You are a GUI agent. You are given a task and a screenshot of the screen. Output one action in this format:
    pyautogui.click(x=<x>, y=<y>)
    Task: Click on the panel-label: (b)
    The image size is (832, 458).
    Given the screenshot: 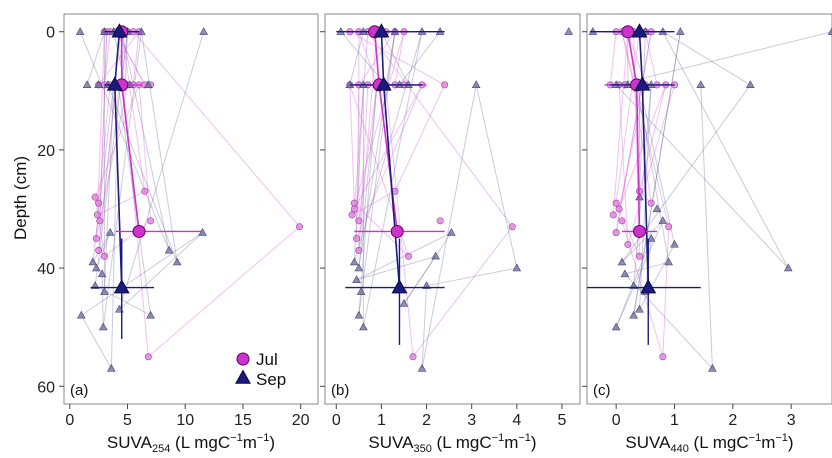 What is the action you would take?
    pyautogui.click(x=340, y=390)
    